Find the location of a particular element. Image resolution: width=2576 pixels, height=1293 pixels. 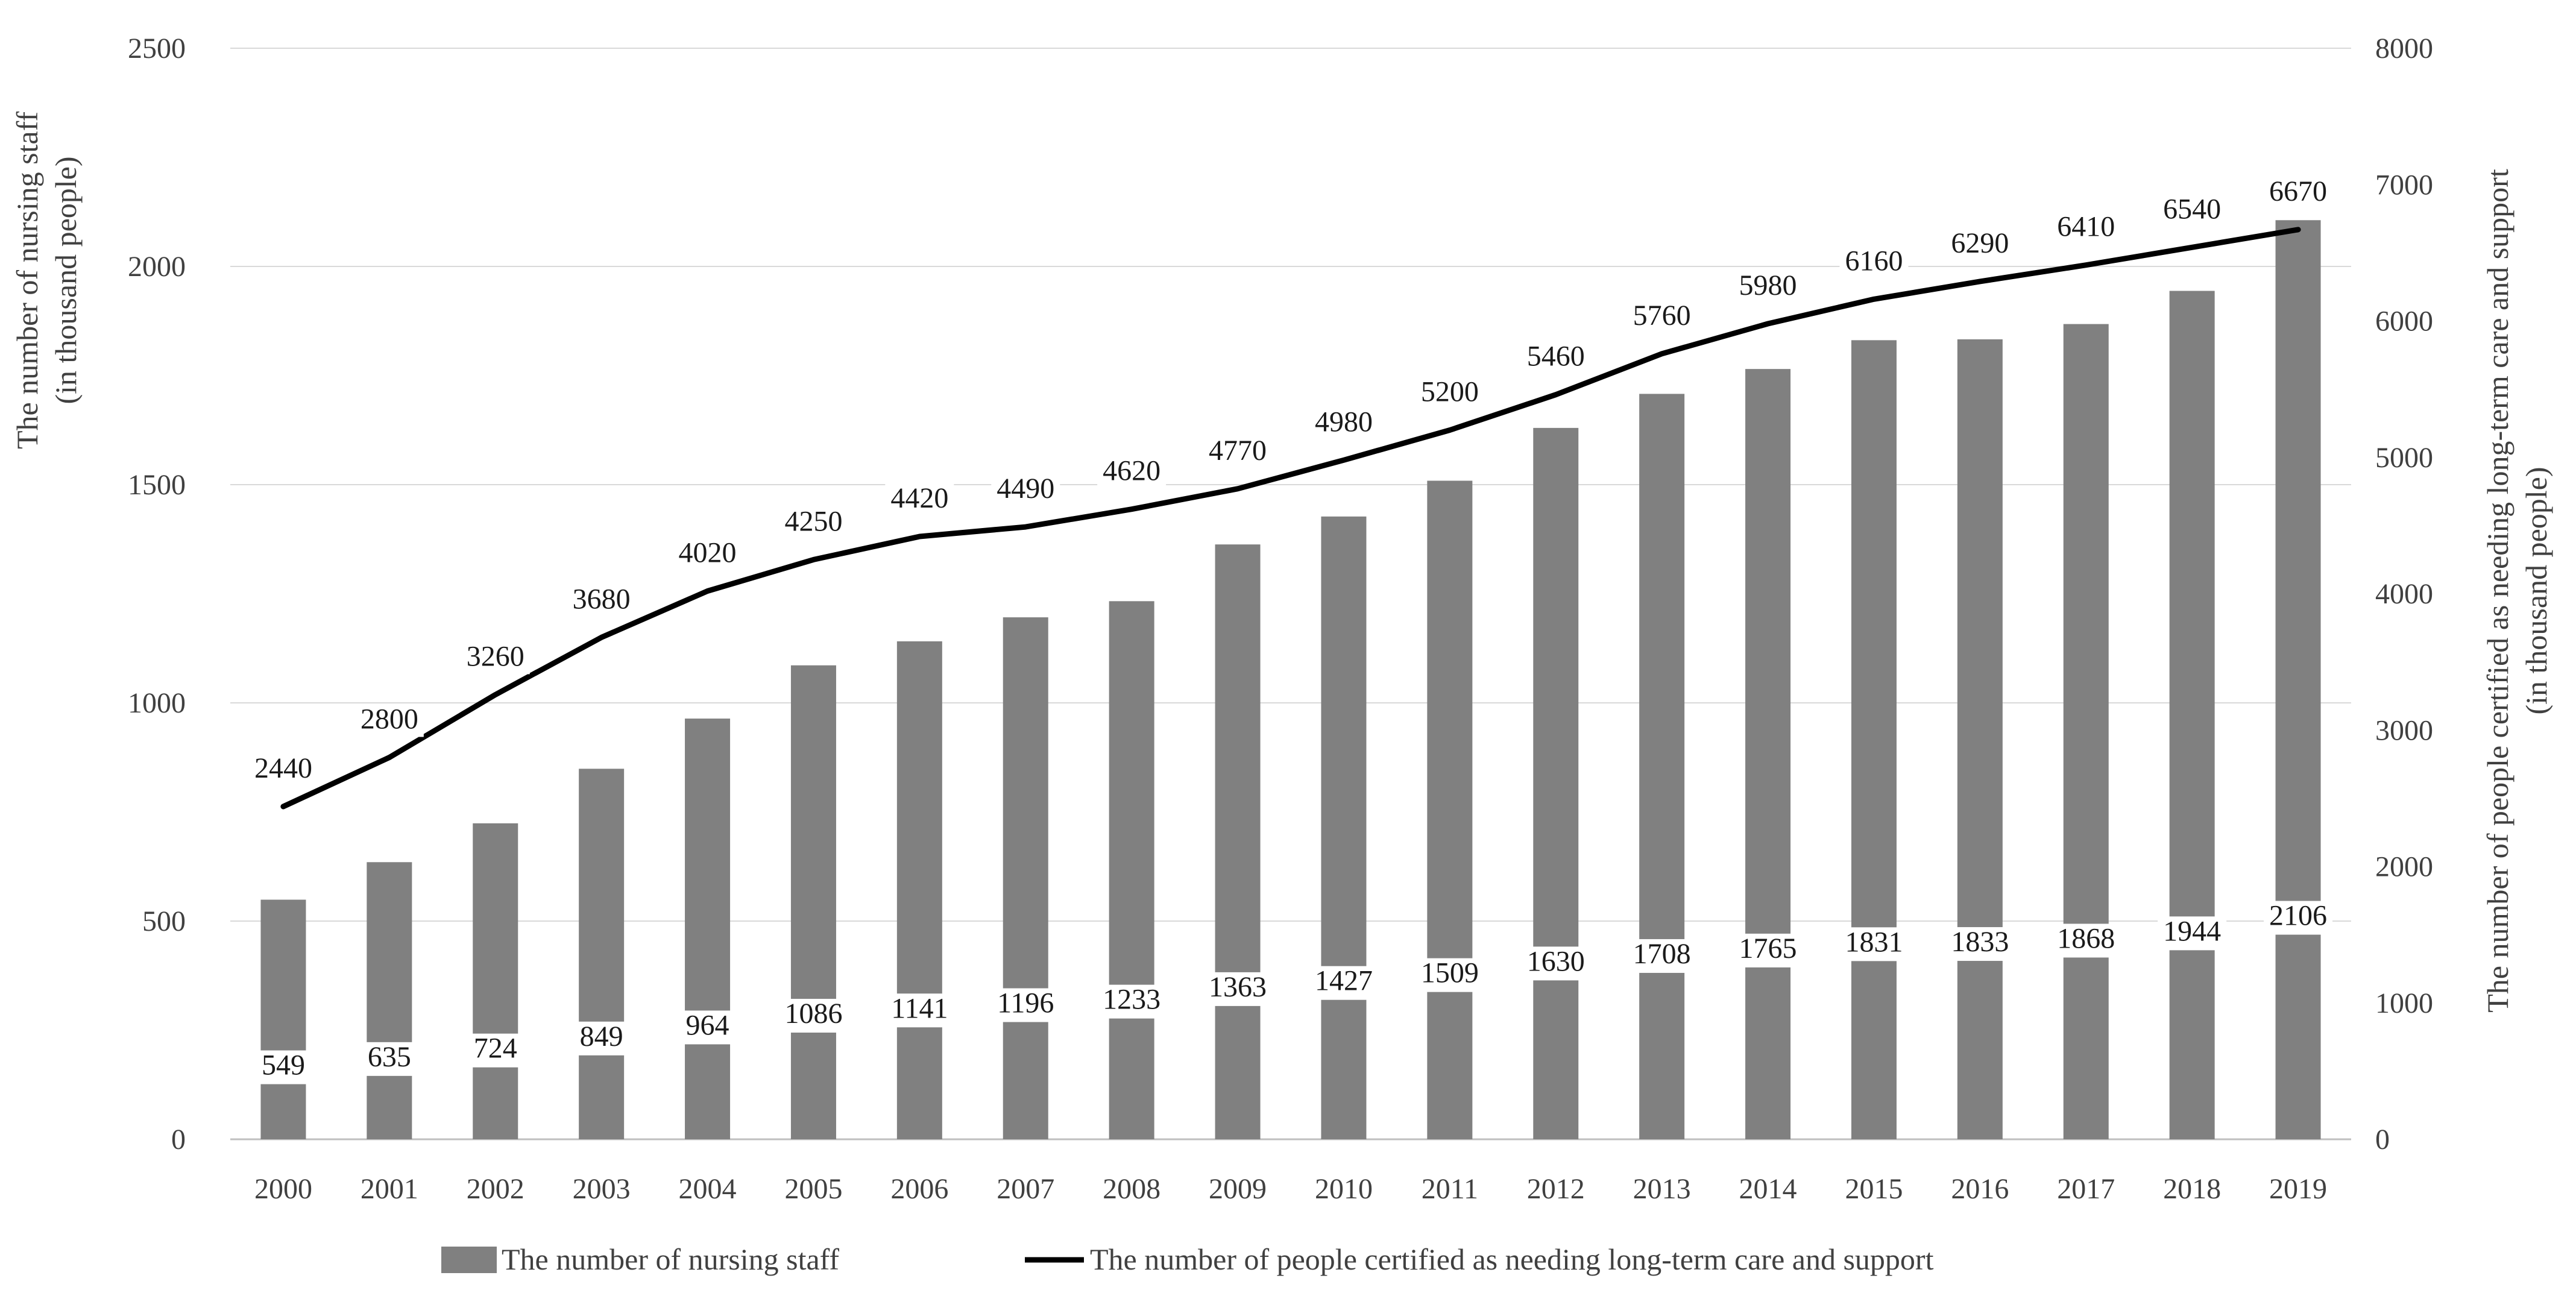

line-value-label: 4620 is located at coordinates (1131, 471).